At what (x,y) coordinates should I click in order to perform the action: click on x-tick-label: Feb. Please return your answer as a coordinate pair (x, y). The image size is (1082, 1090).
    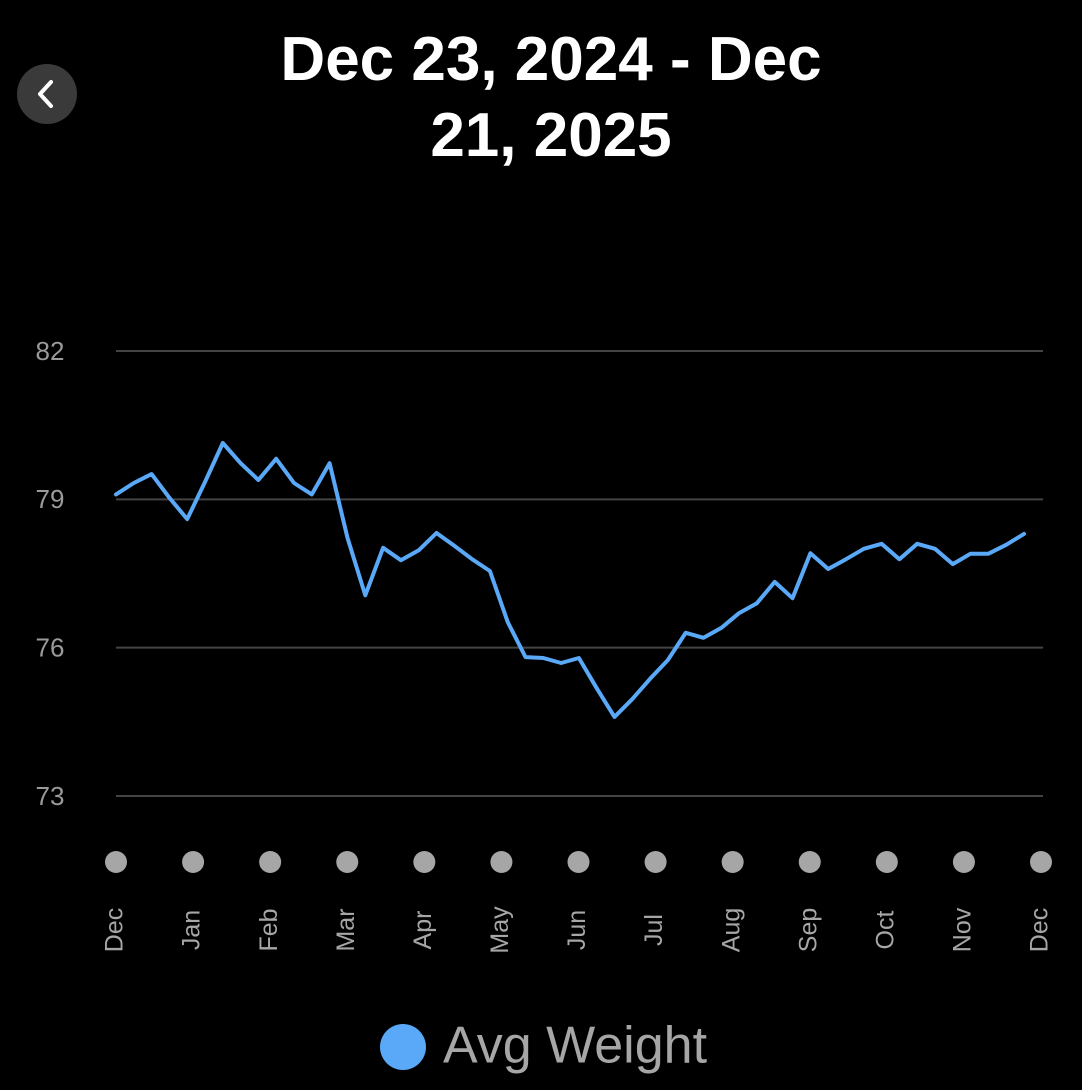
    Looking at the image, I should click on (269, 929).